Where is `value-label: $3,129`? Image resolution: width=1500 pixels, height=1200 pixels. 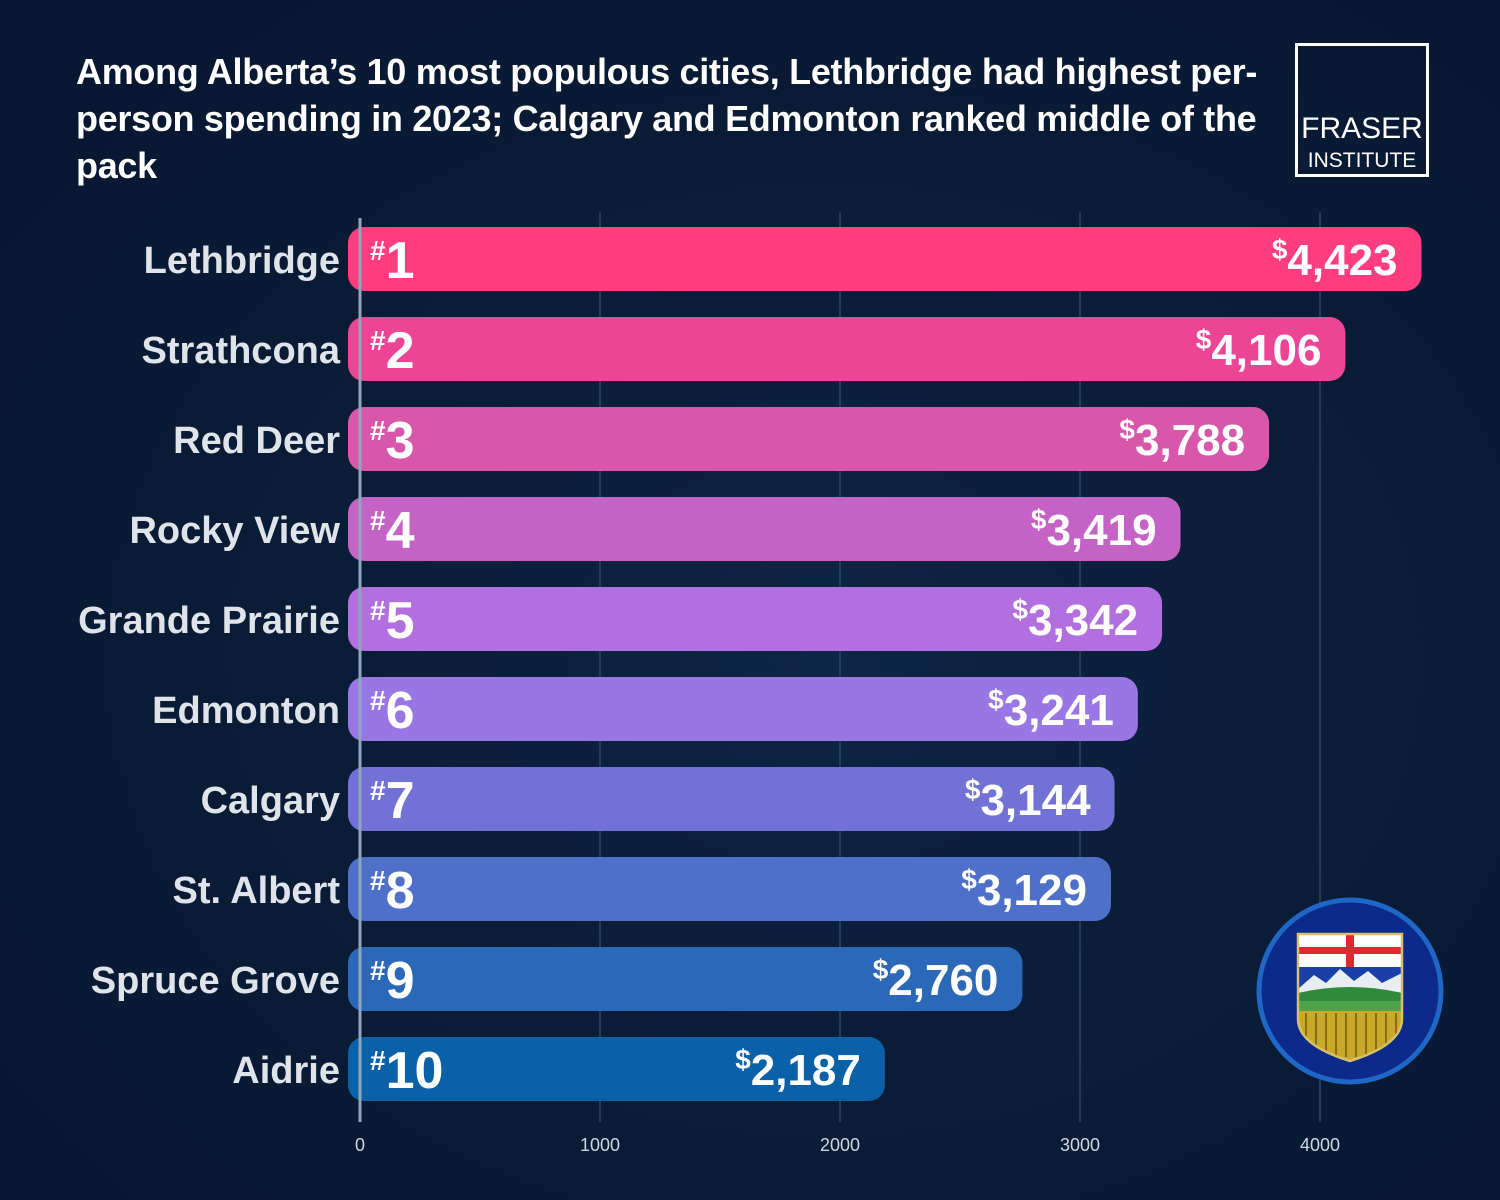 value-label: $3,129 is located at coordinates (1024, 889).